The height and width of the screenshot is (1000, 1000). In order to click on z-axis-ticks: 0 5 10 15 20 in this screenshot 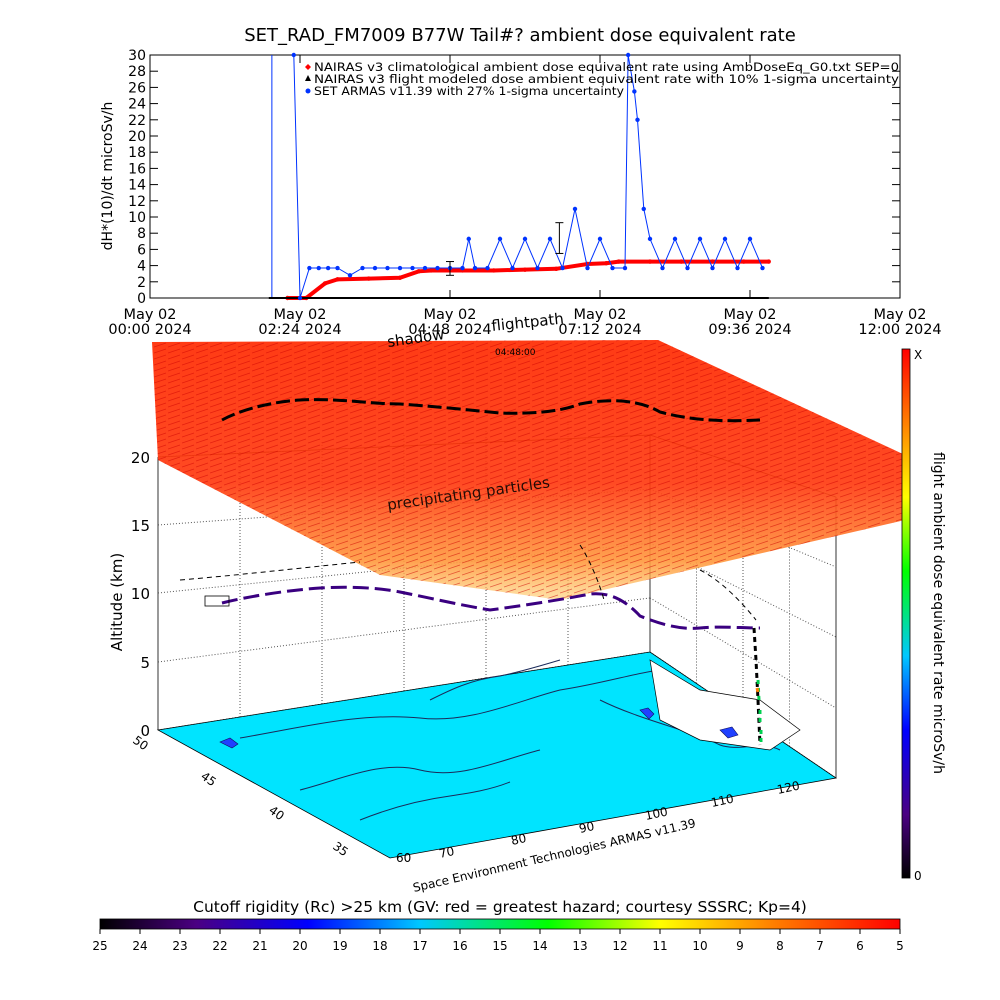, I will do `click(140, 594)`.